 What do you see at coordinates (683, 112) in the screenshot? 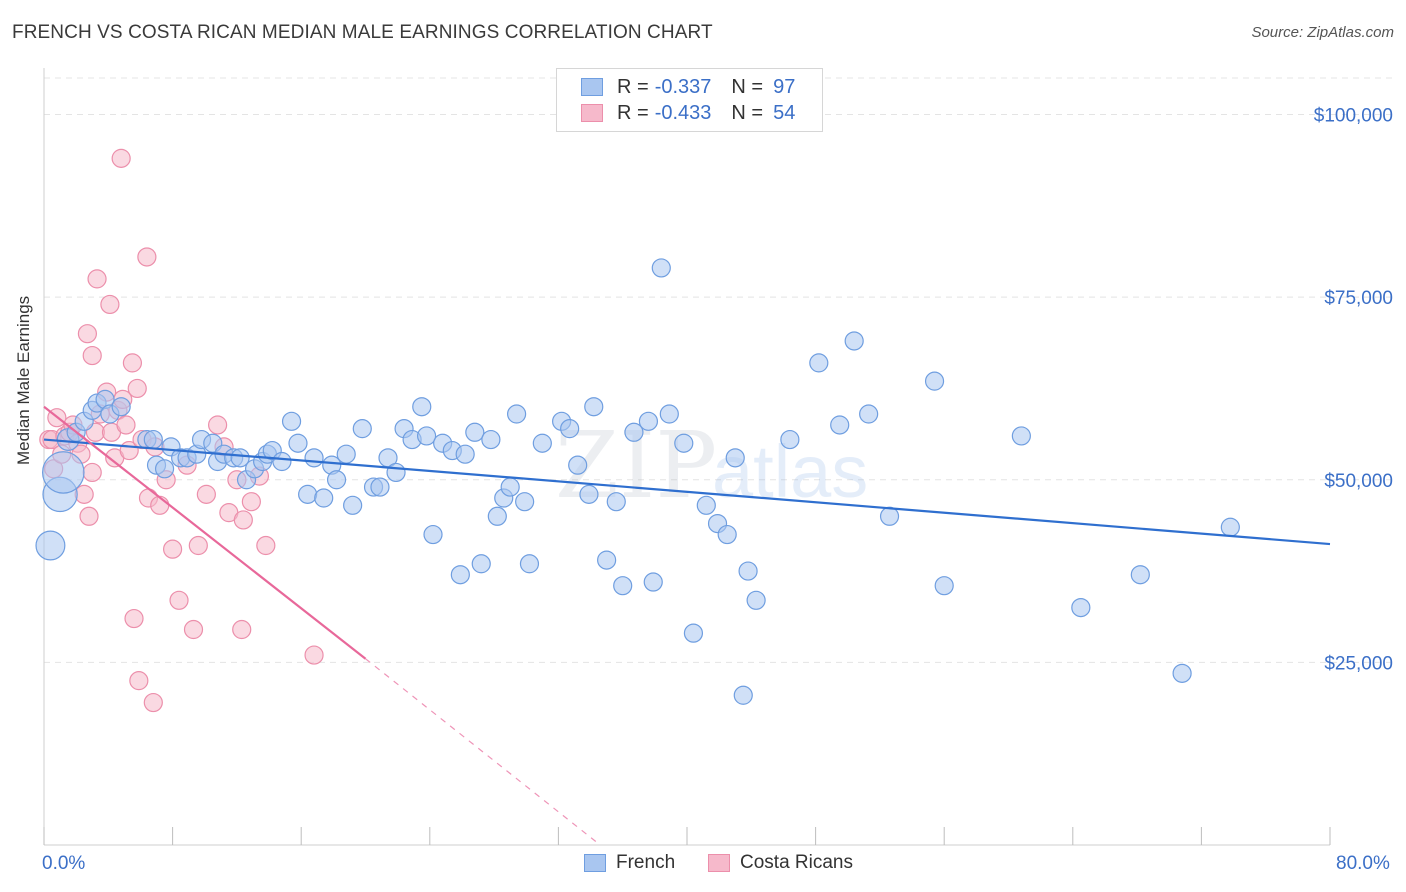
I see `costa-ricans-r-value: -0.433` at bounding box center [683, 112].